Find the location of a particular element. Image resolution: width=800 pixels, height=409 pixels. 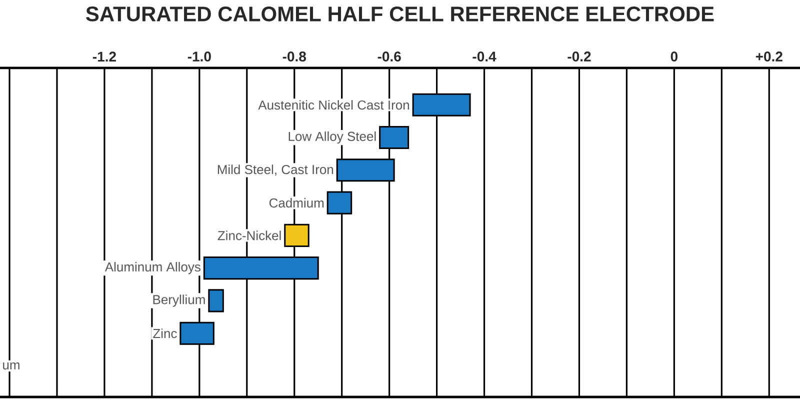

x-tick-label: -0.8 is located at coordinates (294, 57).